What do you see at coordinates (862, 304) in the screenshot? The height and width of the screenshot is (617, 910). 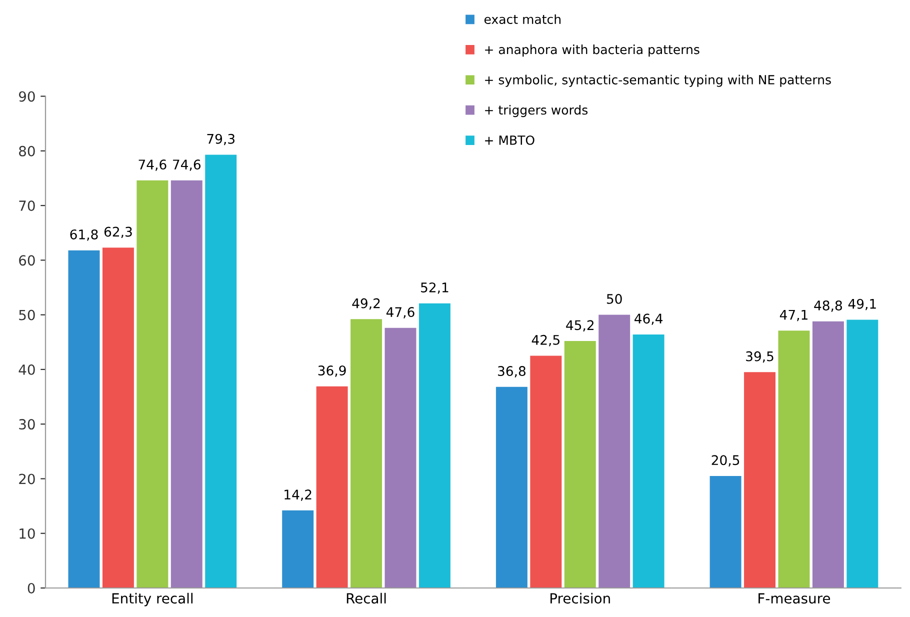 I see `data-label: 49,1` at bounding box center [862, 304].